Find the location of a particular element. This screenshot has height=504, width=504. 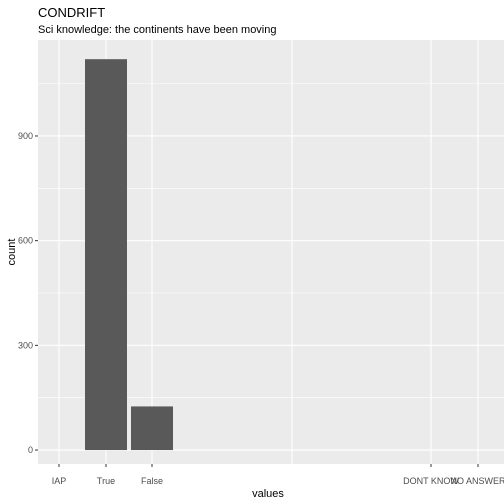

bars is located at coordinates (129, 255).